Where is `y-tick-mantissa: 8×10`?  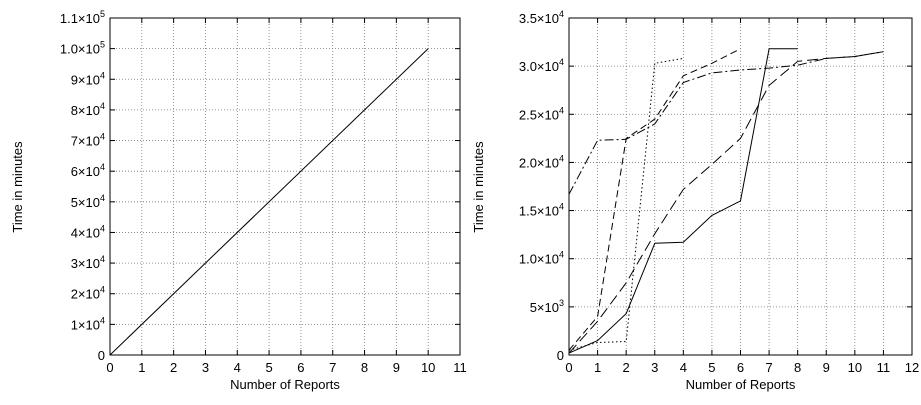
y-tick-mantissa: 8×10 is located at coordinates (85, 110).